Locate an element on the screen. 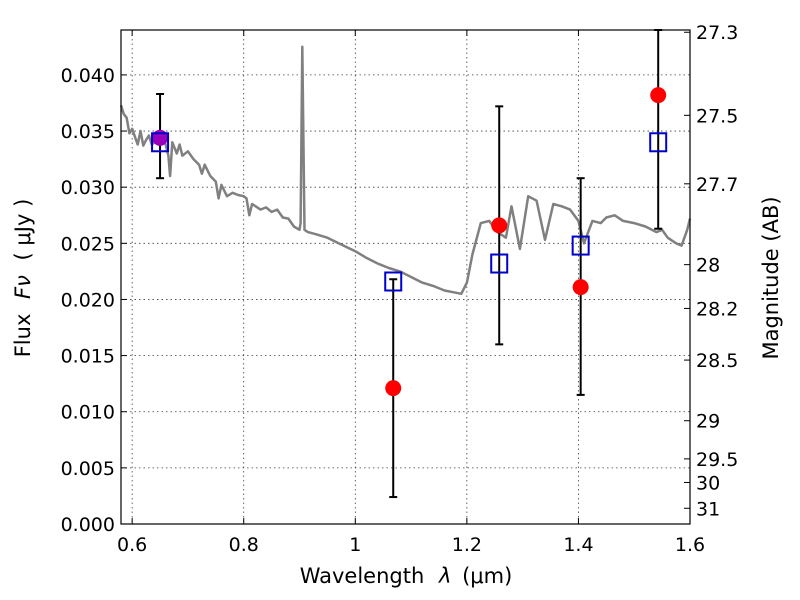 This screenshot has height=600, width=800. right-tick-label: 27.7 is located at coordinates (717, 185).